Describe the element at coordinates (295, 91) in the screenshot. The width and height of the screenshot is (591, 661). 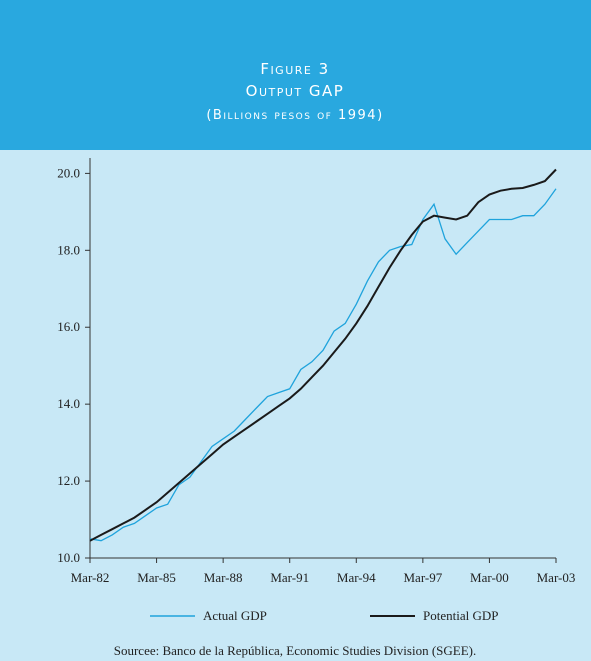
I see `chart-subtitle: Output GAP` at that location.